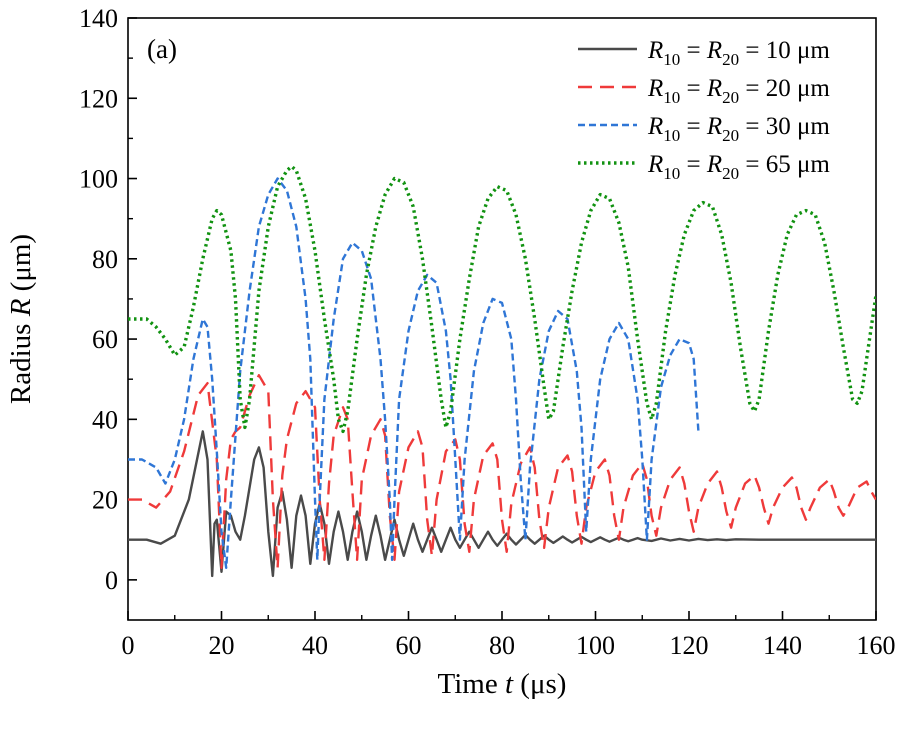  What do you see at coordinates (98, 98) in the screenshot?
I see `y-tick-label: 120` at bounding box center [98, 98].